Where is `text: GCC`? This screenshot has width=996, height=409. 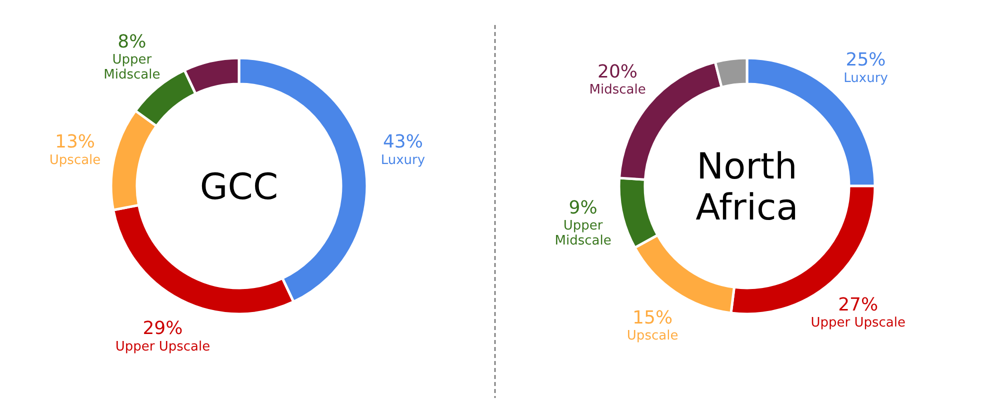
text: GCC is located at coordinates (239, 187).